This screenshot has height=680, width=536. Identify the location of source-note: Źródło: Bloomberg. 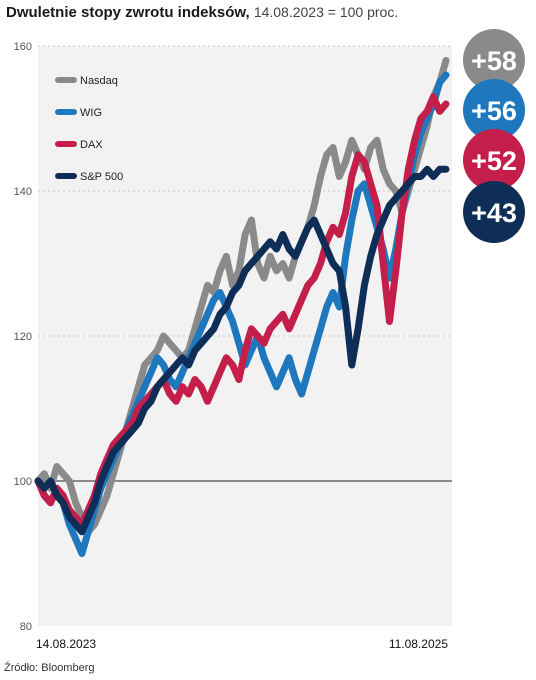
(49, 668).